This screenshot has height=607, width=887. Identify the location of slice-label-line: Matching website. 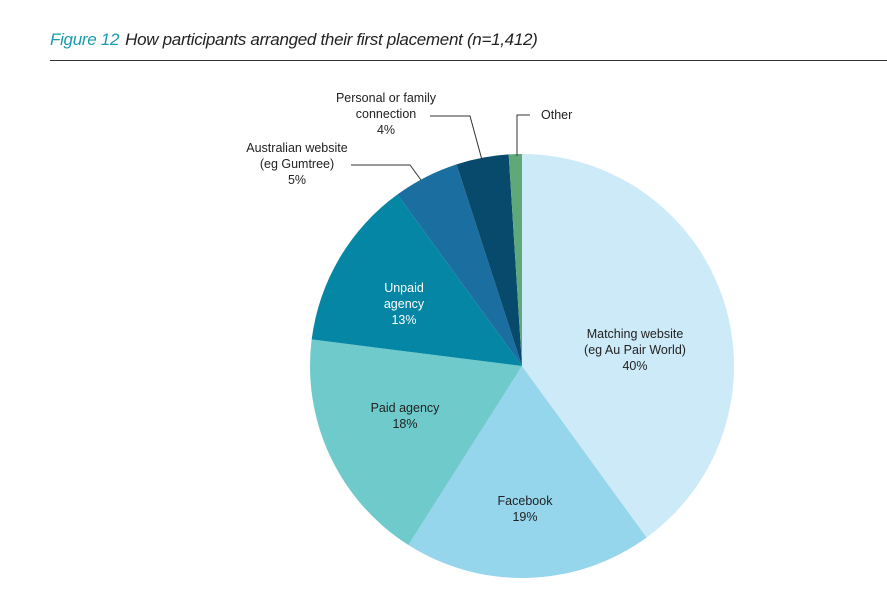
(635, 334).